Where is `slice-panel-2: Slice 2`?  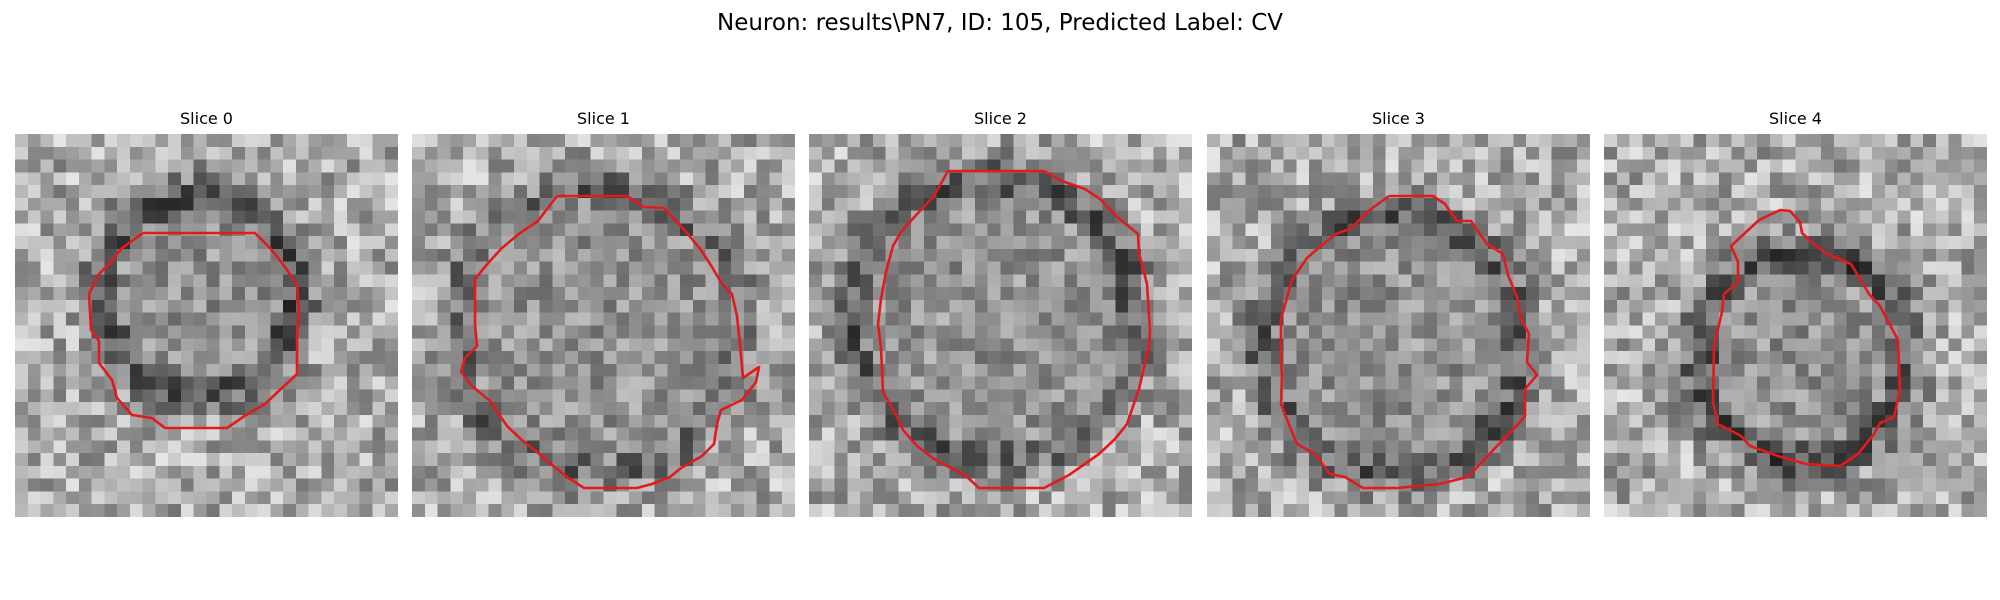
slice-panel-2: Slice 2 is located at coordinates (1000, 314).